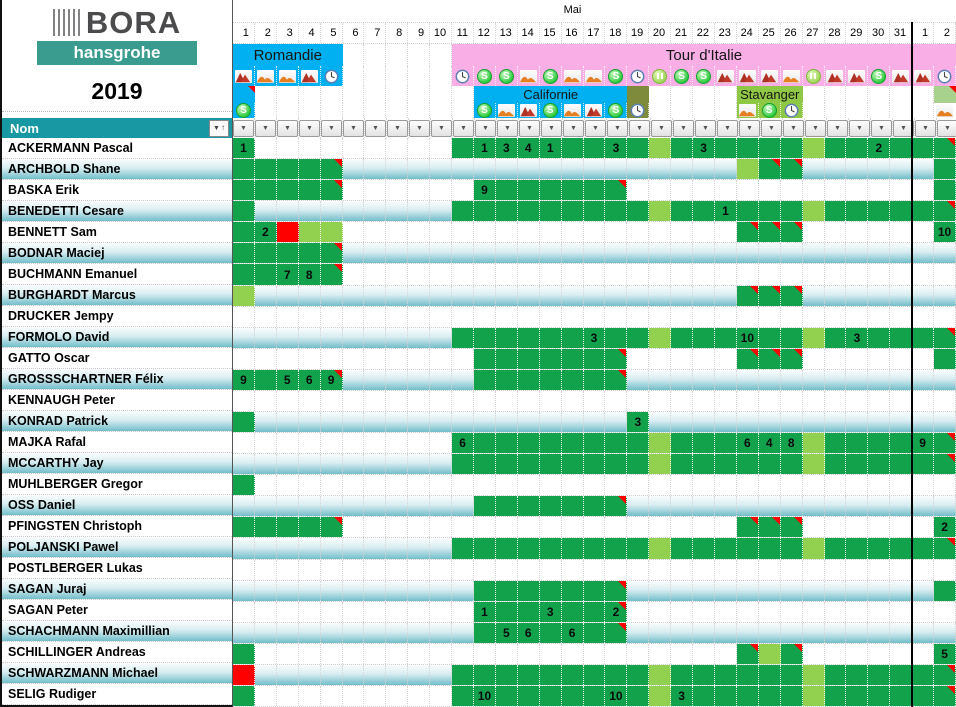  Describe the element at coordinates (117, 211) in the screenshot. I see `rider-name-cell: BENEDETTI Cesare` at that location.